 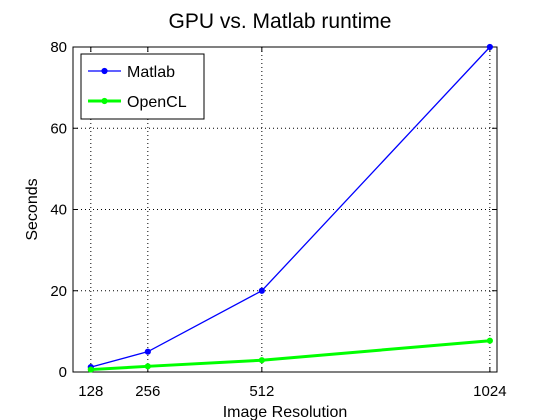 What do you see at coordinates (90, 391) in the screenshot?
I see `x-tick-label: 128` at bounding box center [90, 391].